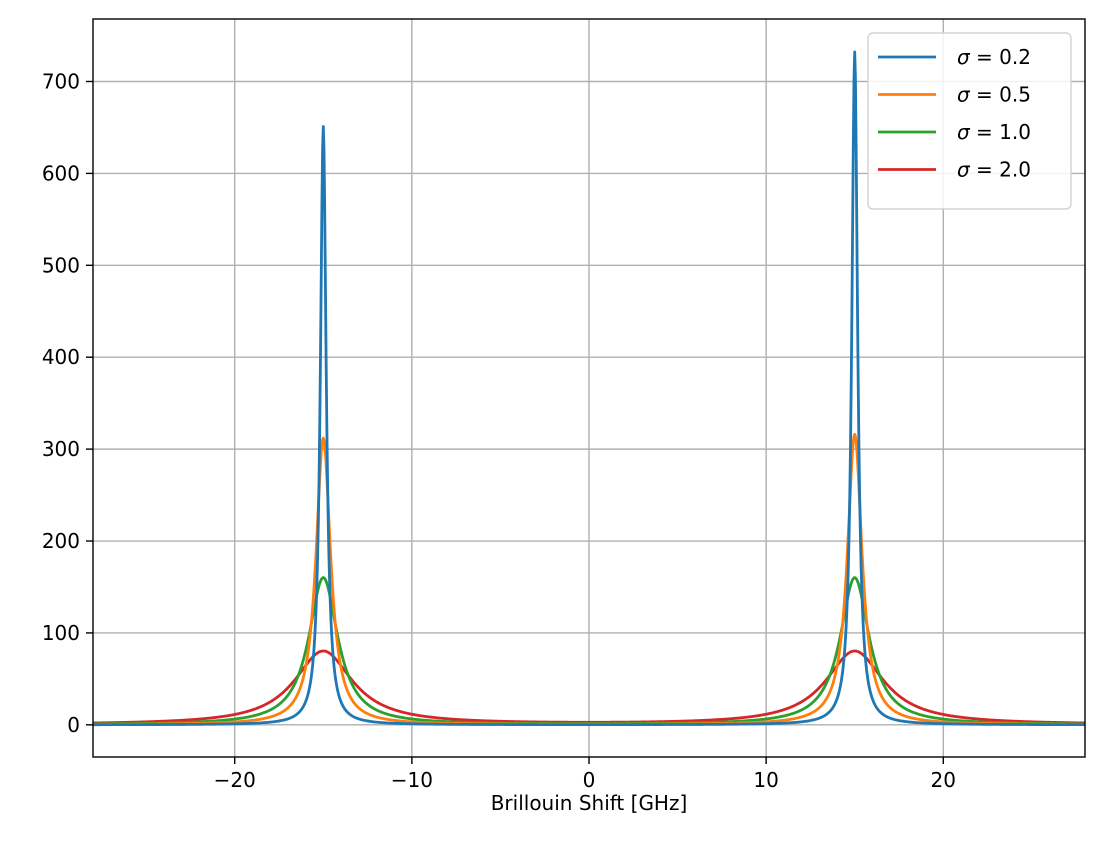 The image size is (1104, 865). Describe the element at coordinates (61, 81) in the screenshot. I see `y-tick-label: 700` at that location.